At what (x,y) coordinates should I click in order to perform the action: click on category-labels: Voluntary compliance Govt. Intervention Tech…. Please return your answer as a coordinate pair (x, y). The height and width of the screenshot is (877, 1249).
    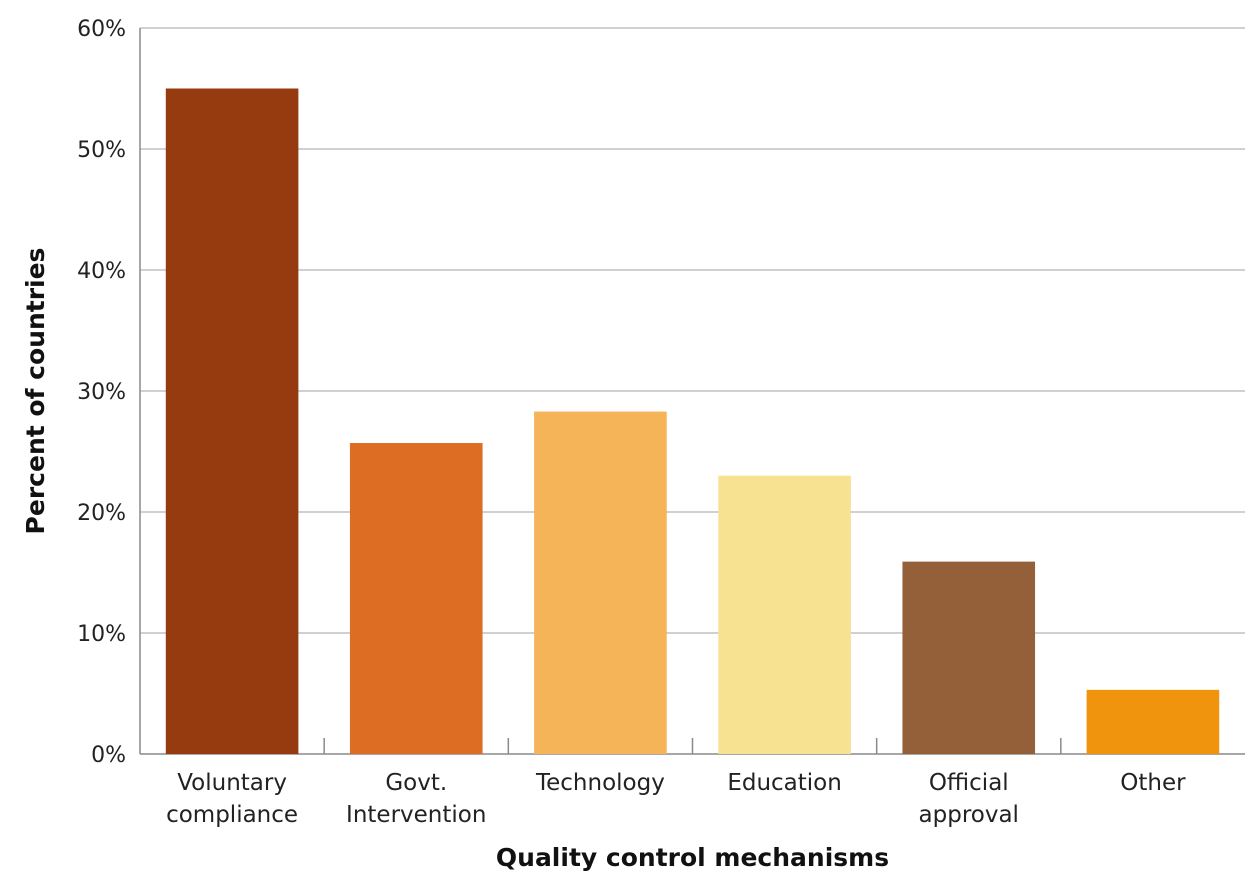
    Looking at the image, I should click on (676, 799).